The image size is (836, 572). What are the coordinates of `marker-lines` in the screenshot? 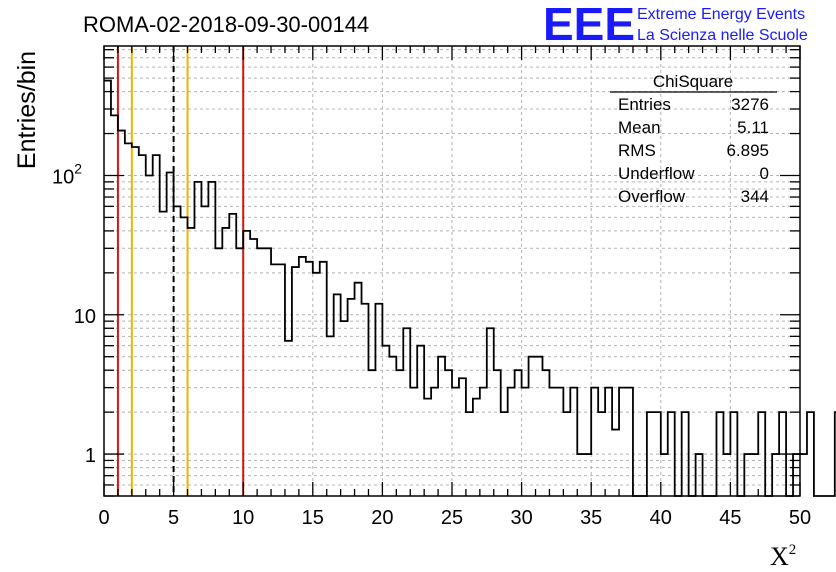 It's located at (180, 271).